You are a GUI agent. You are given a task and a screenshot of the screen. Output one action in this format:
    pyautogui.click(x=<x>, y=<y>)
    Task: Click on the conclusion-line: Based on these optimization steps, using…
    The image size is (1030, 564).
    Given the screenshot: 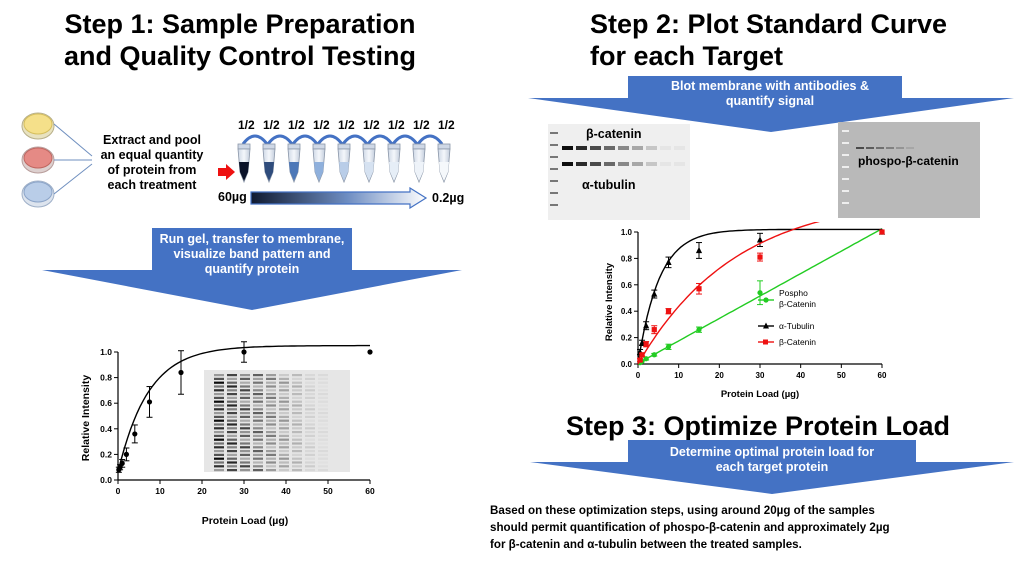 What is the action you would take?
    pyautogui.click(x=682, y=510)
    